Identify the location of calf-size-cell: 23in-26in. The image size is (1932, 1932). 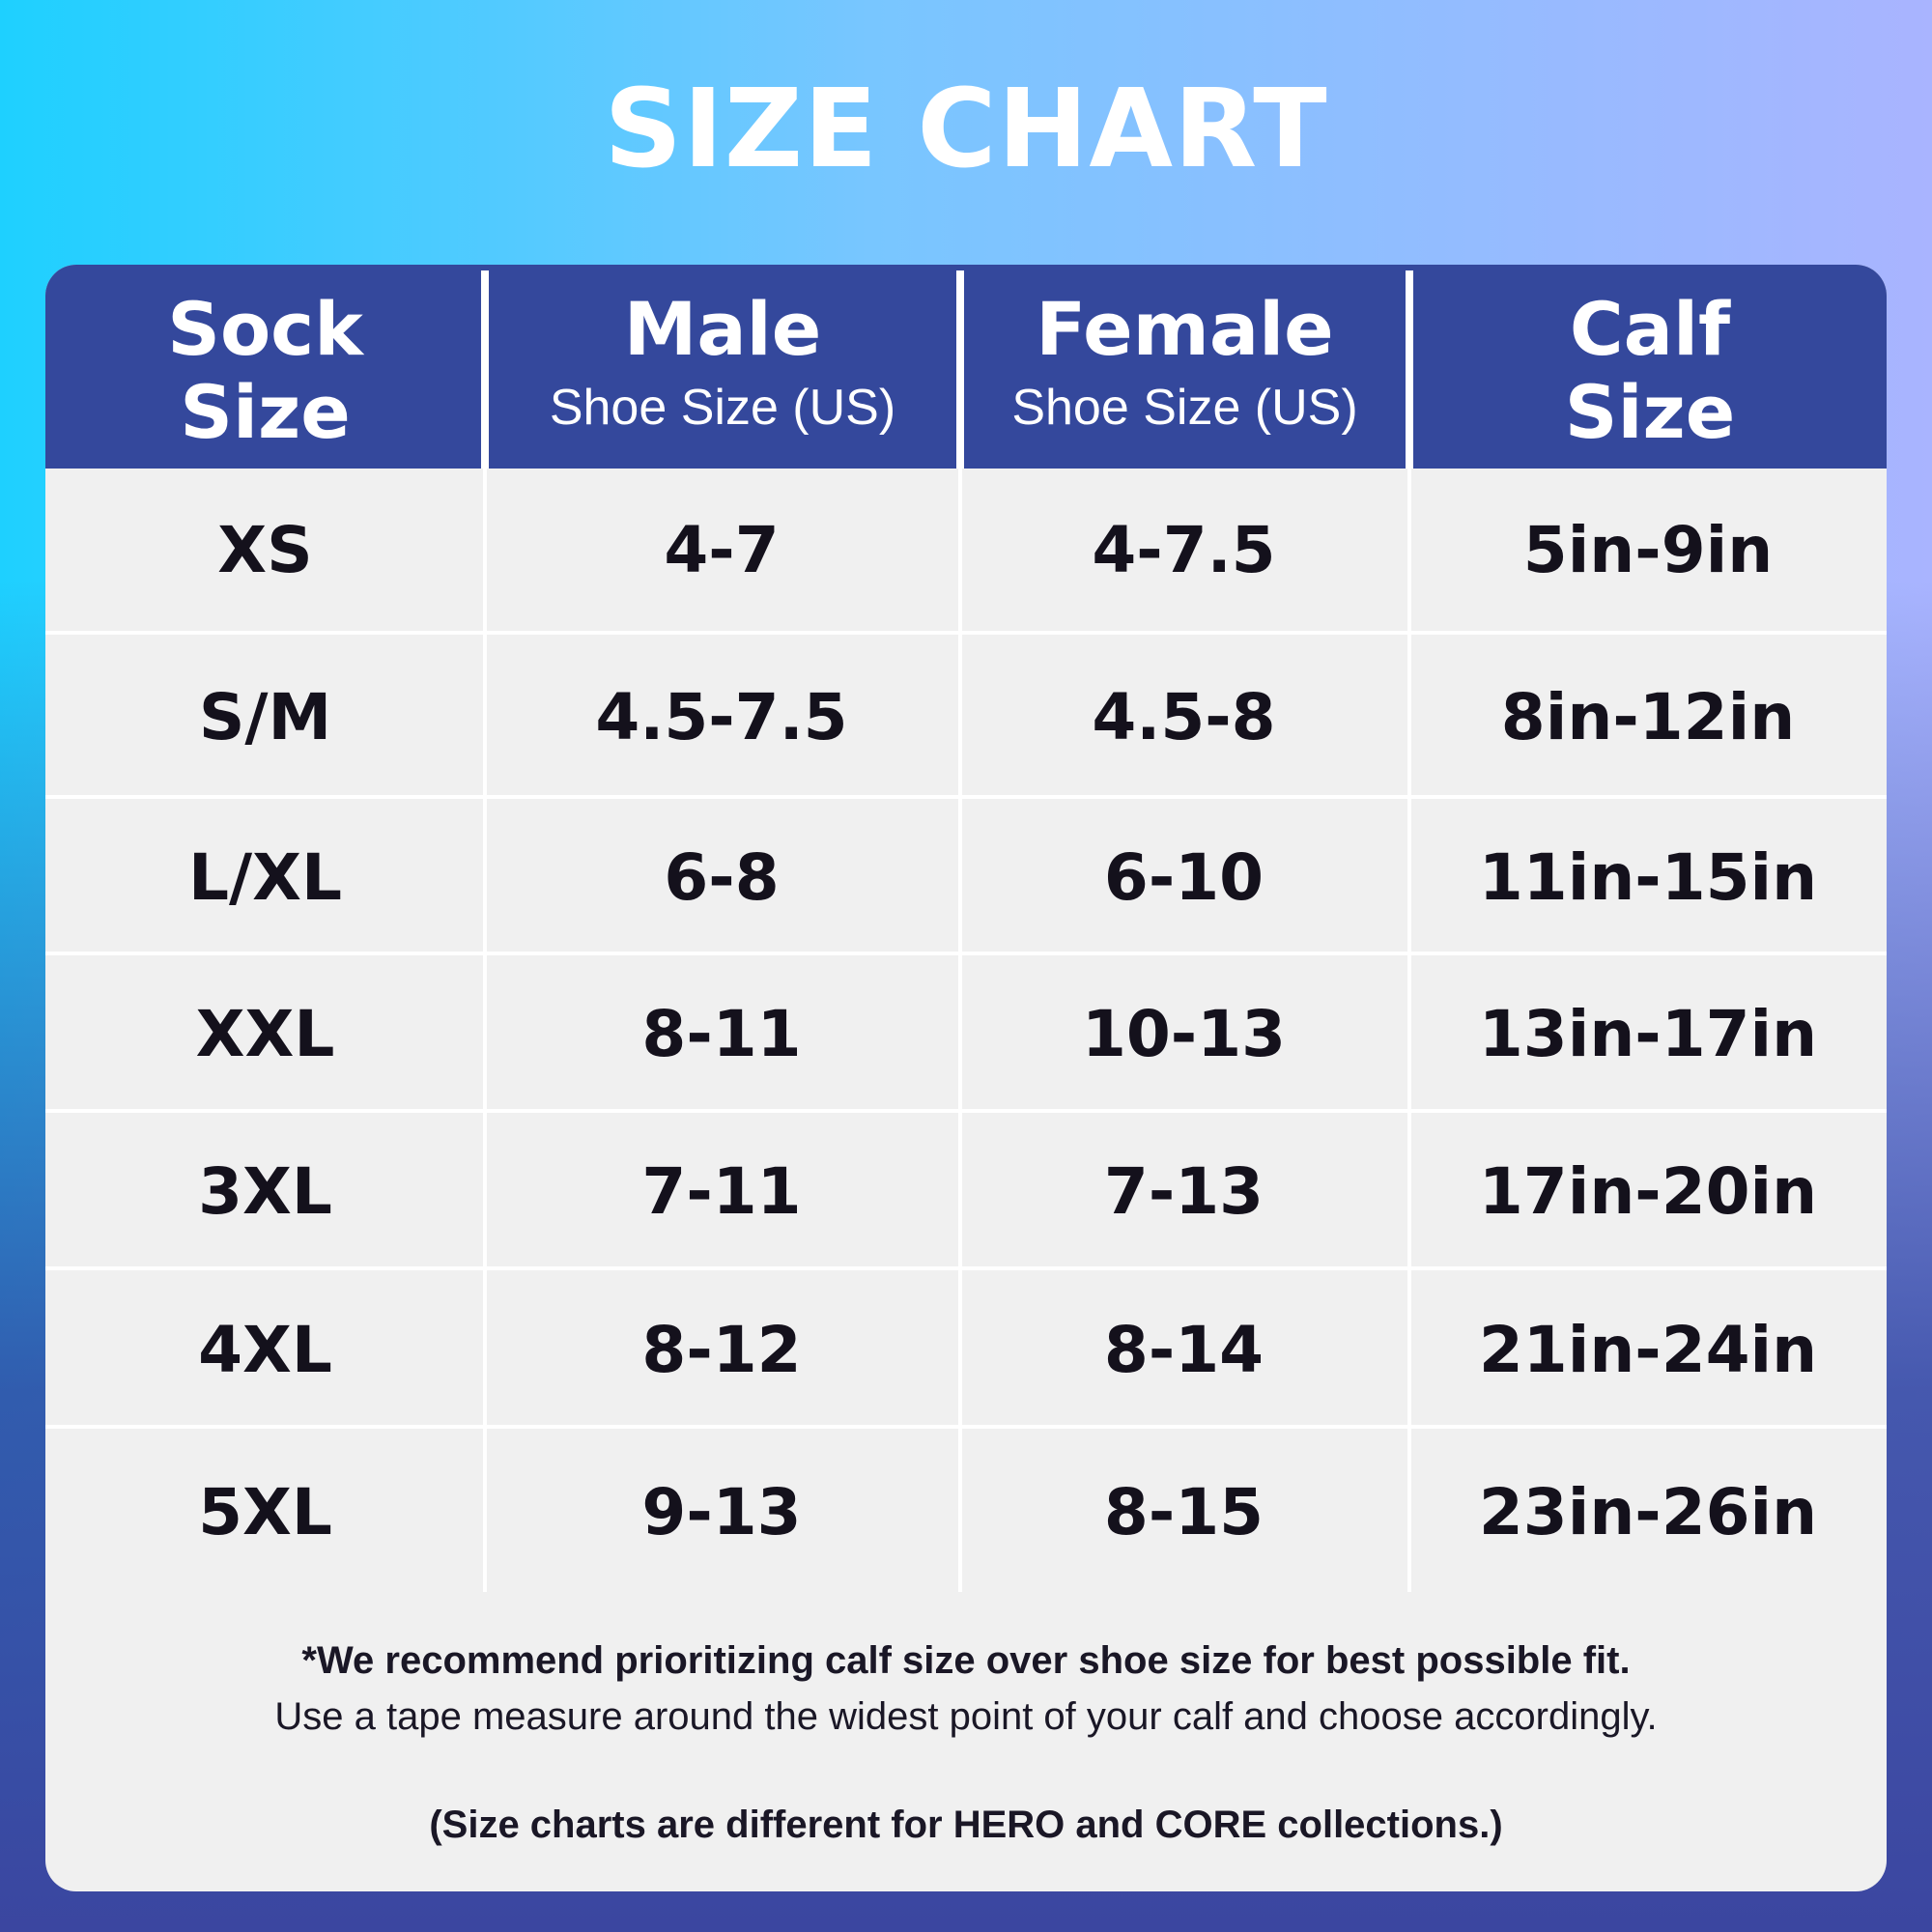
(1648, 1512).